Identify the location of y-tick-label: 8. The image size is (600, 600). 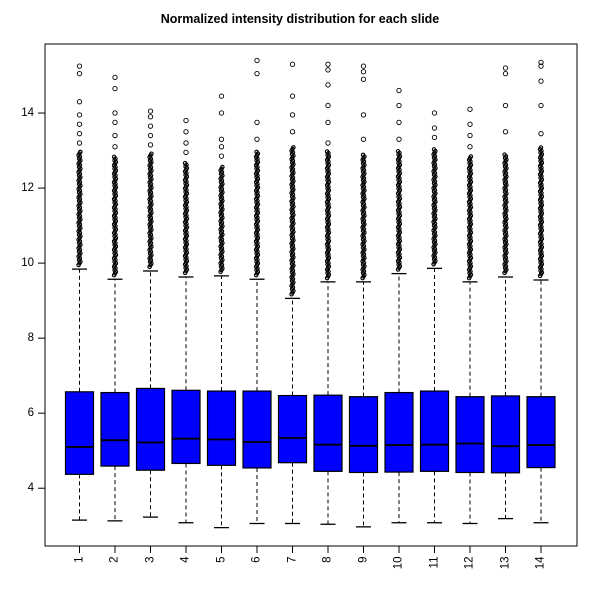
(30, 338).